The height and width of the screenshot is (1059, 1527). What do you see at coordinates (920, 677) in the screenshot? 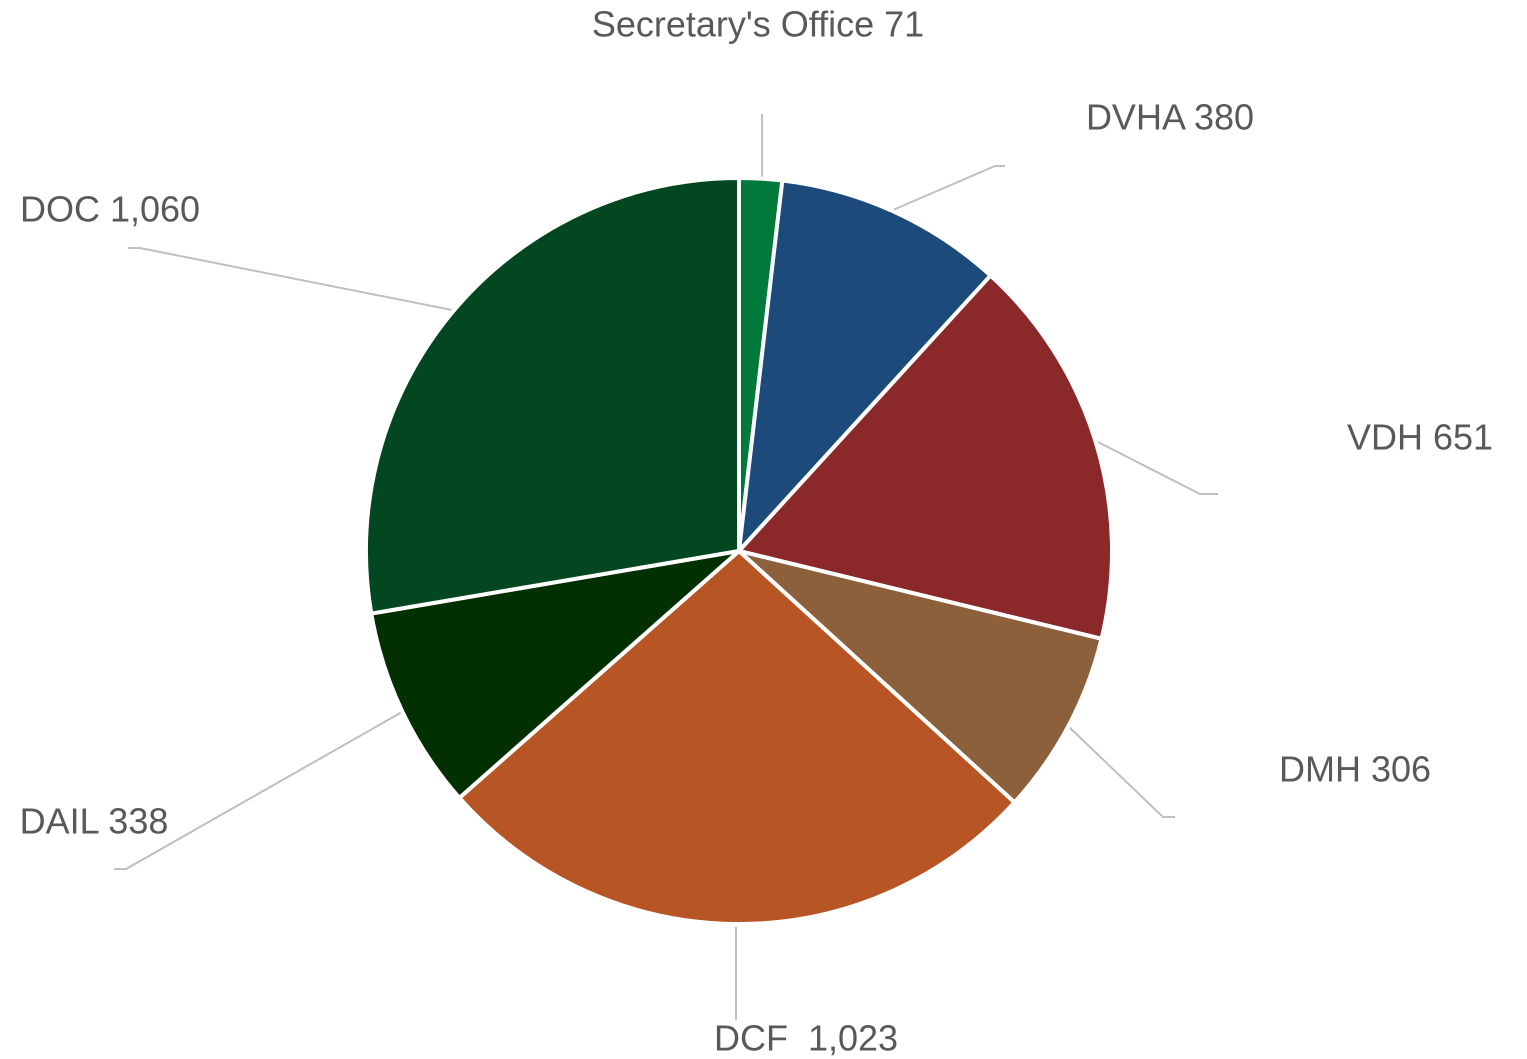
I see `slice-dmh` at bounding box center [920, 677].